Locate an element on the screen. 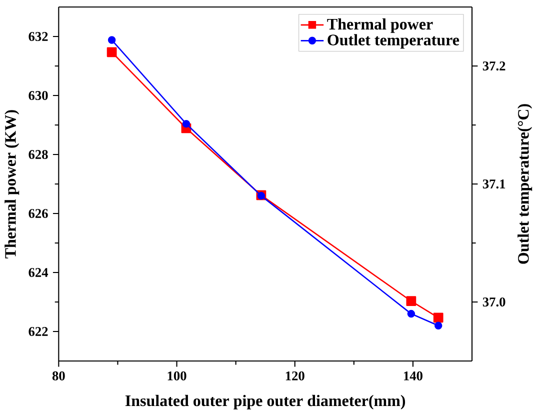 The width and height of the screenshot is (553, 419). y-tick-label: 630 is located at coordinates (38, 95).